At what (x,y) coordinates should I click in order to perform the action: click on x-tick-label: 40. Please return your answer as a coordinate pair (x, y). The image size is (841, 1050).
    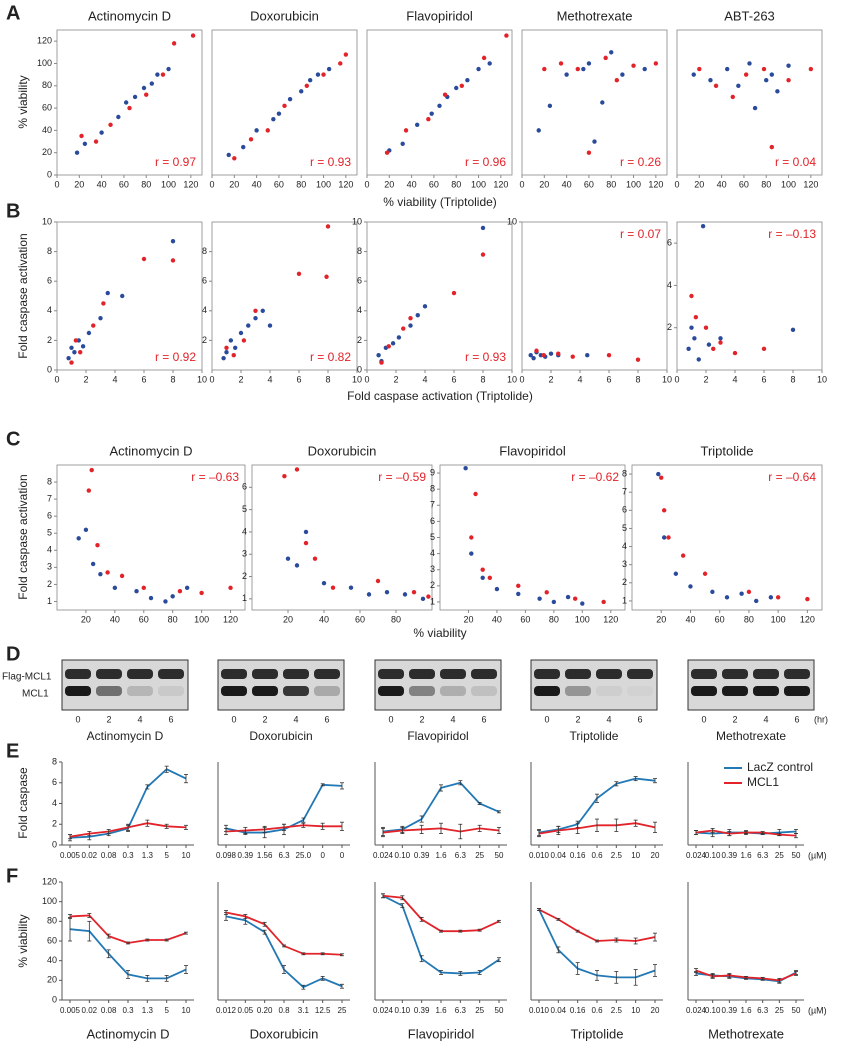
    Looking at the image, I should click on (324, 619).